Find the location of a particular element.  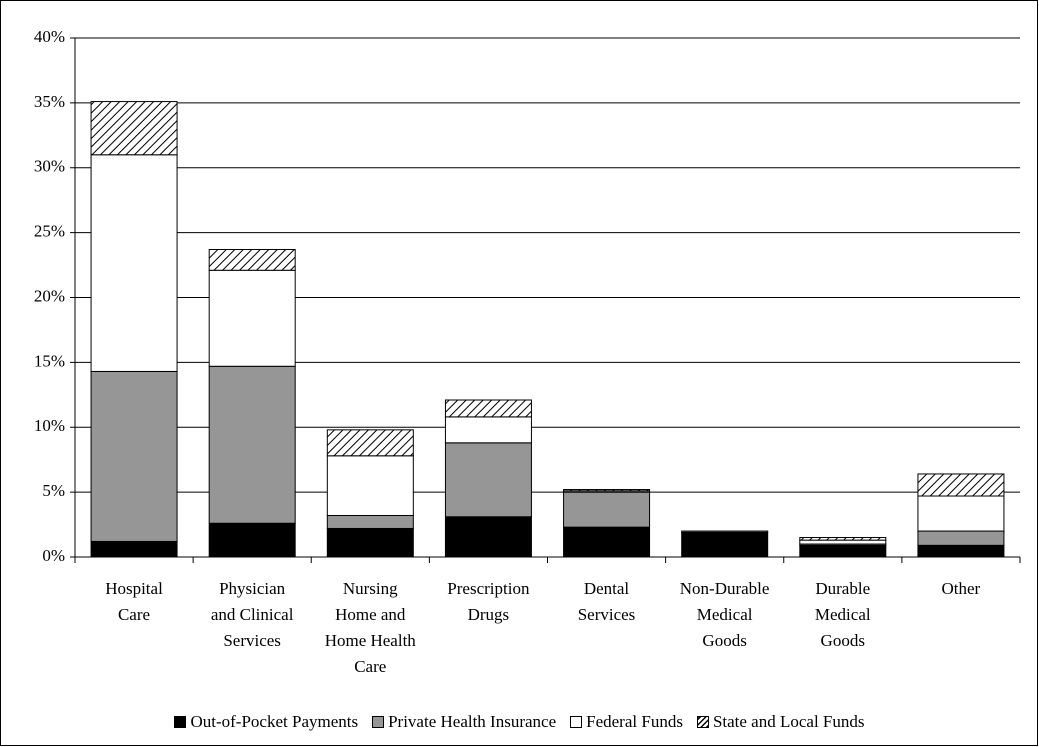

legend-item: Out-of-Pocket Payments is located at coordinates (266, 722).